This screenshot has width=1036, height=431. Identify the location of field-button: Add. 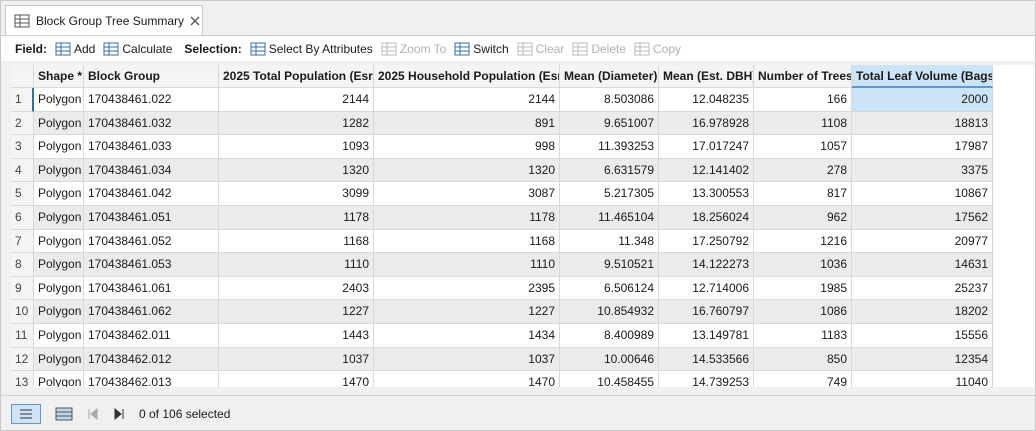
(75, 49).